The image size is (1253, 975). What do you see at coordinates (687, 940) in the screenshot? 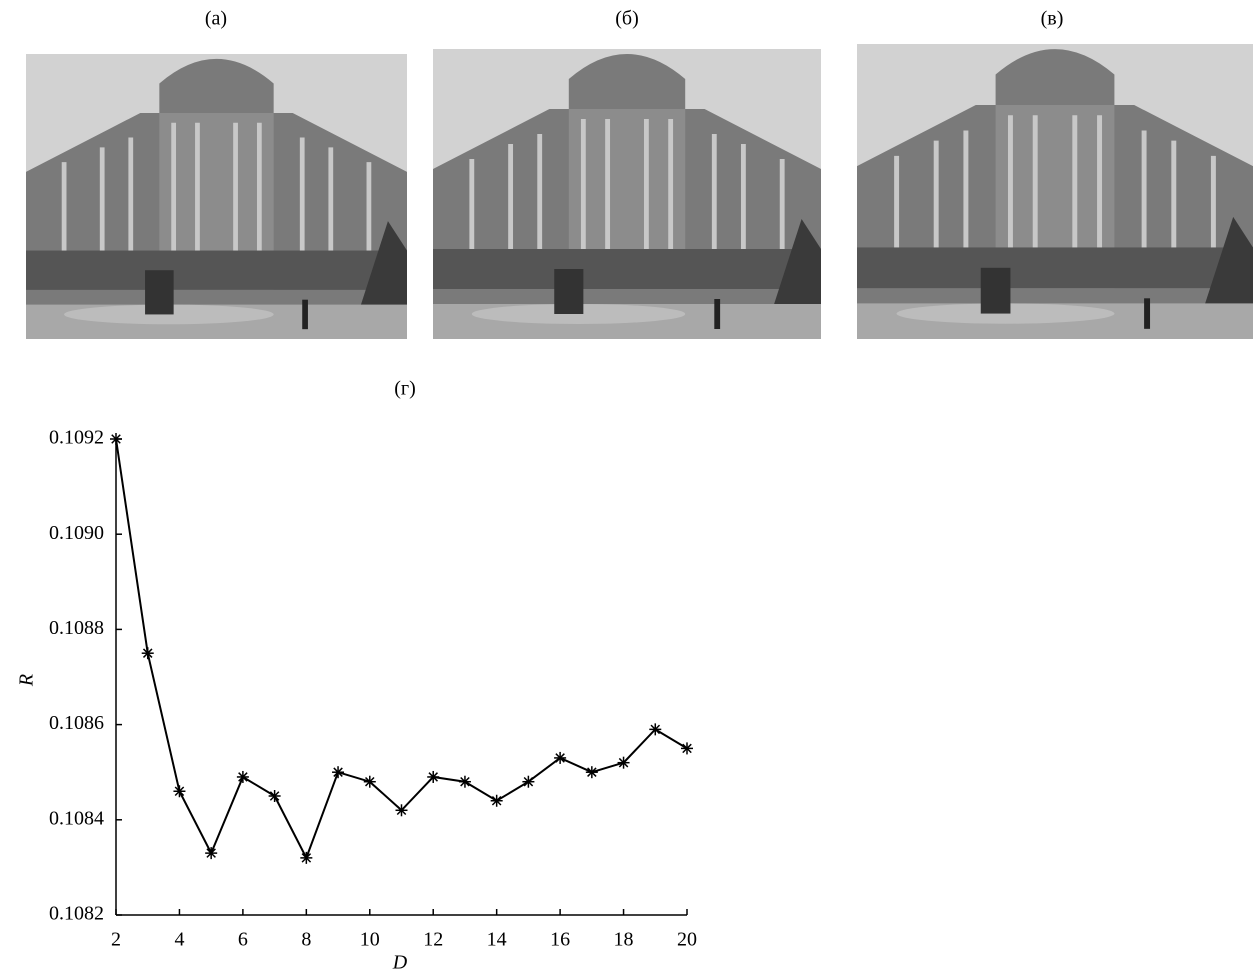
I see `x-tick-label: 20` at bounding box center [687, 940].